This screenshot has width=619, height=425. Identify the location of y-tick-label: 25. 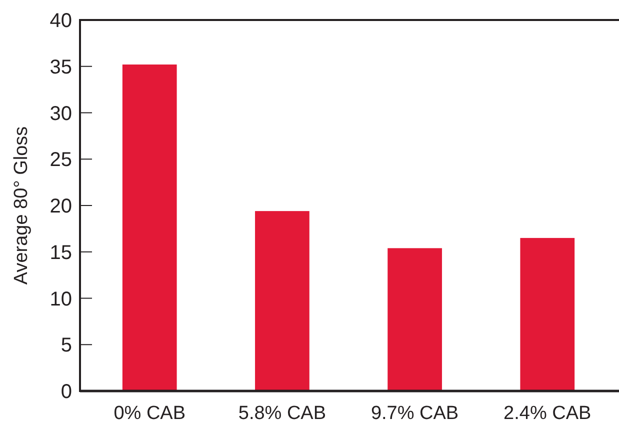
(61, 160).